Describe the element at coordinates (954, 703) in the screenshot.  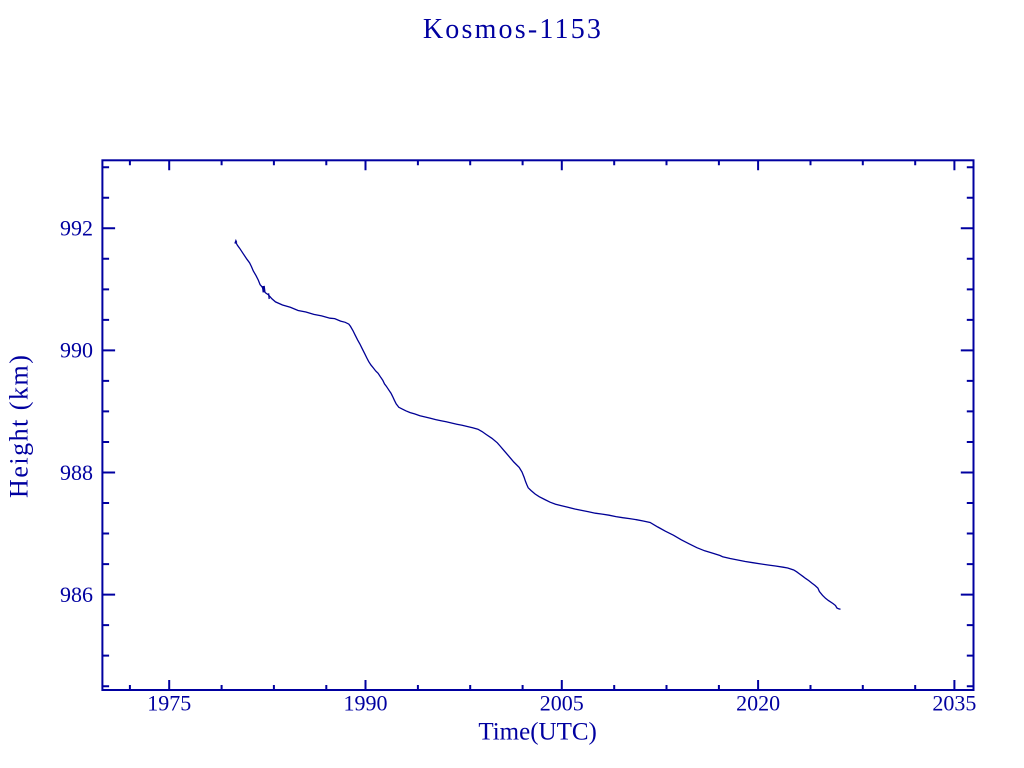
I see `svg-text: 2035` at that location.